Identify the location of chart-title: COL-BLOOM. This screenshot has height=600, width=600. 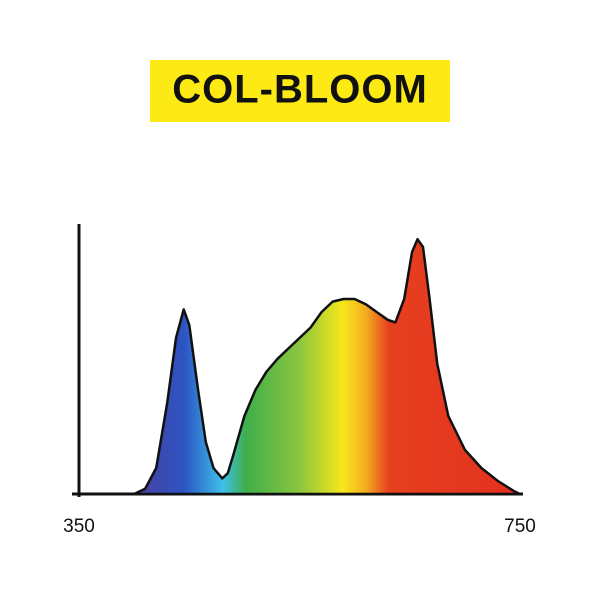
(300, 90).